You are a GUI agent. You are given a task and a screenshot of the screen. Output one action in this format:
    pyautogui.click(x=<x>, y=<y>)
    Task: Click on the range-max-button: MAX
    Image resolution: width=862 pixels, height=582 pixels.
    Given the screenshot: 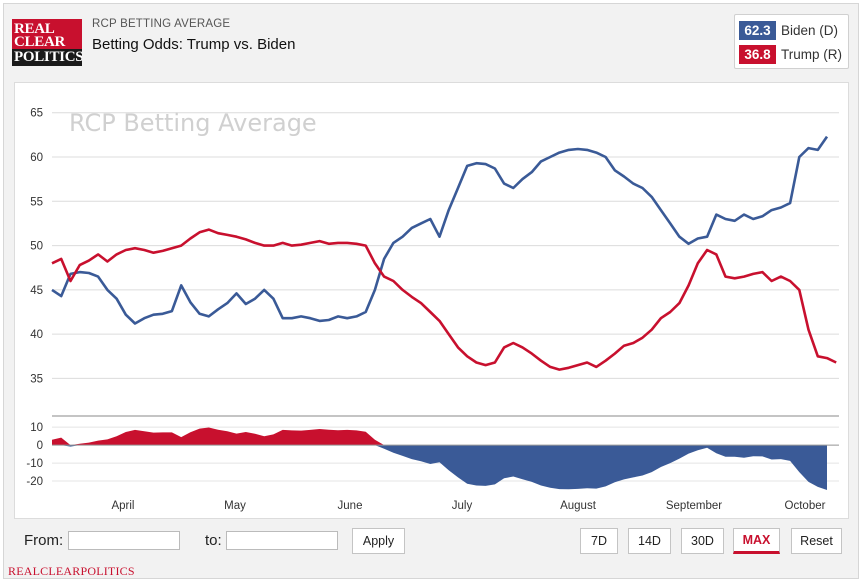 What is the action you would take?
    pyautogui.click(x=756, y=541)
    